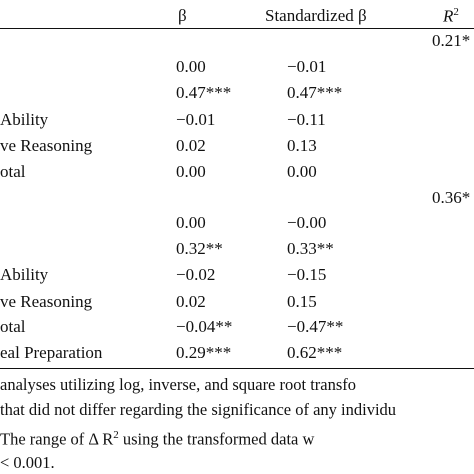  Describe the element at coordinates (451, 40) in the screenshot. I see `r-squared-value: 0.21*` at that location.